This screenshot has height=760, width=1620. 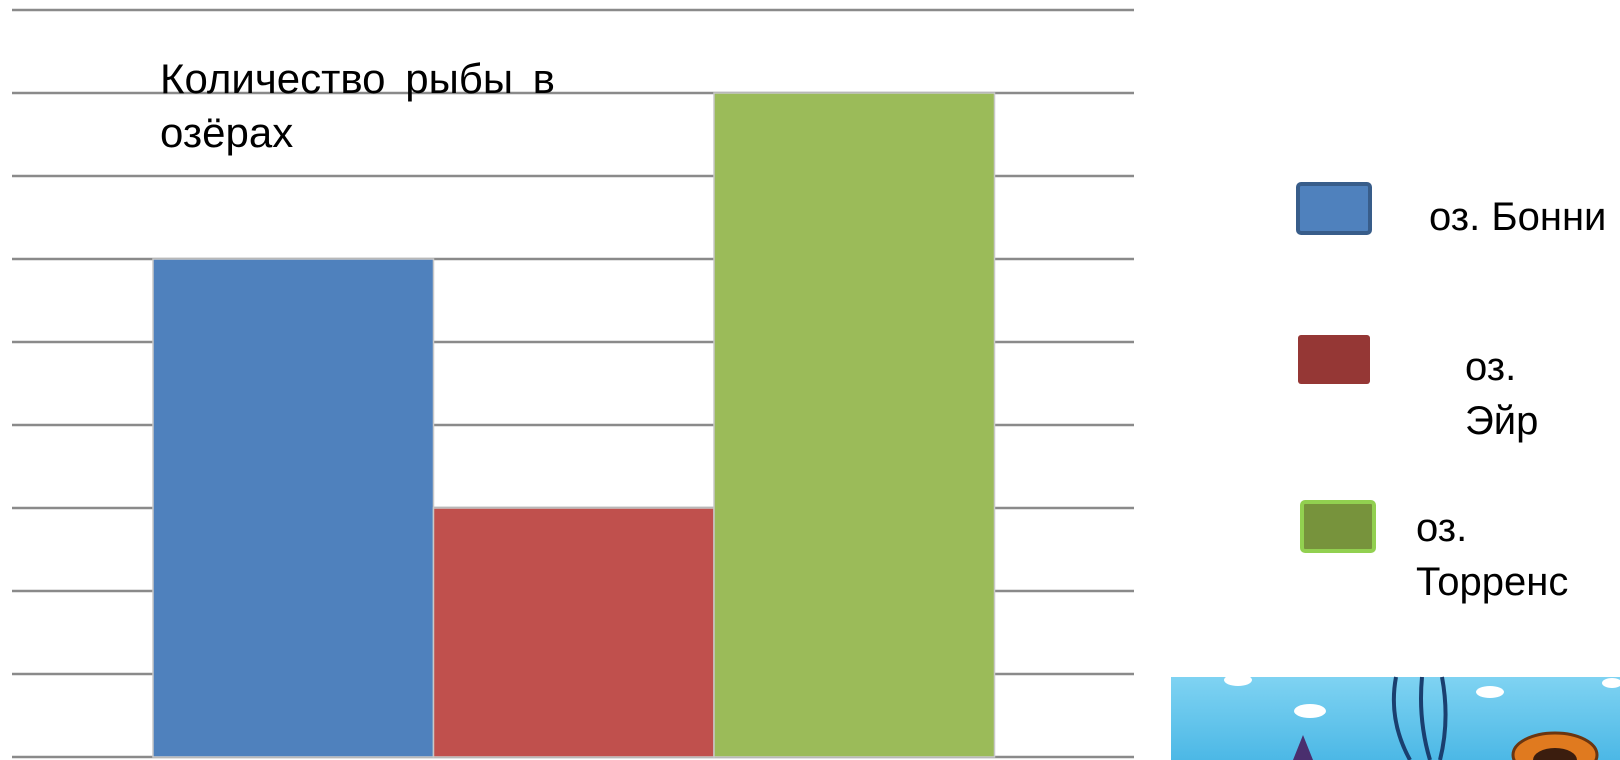 What do you see at coordinates (357, 105) in the screenshot?
I see `chart-title: Количество рыбы в озёрах` at bounding box center [357, 105].